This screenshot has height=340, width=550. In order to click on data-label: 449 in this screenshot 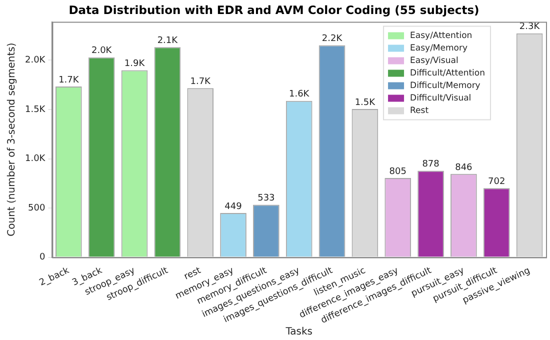, I will do `click(233, 207)`.